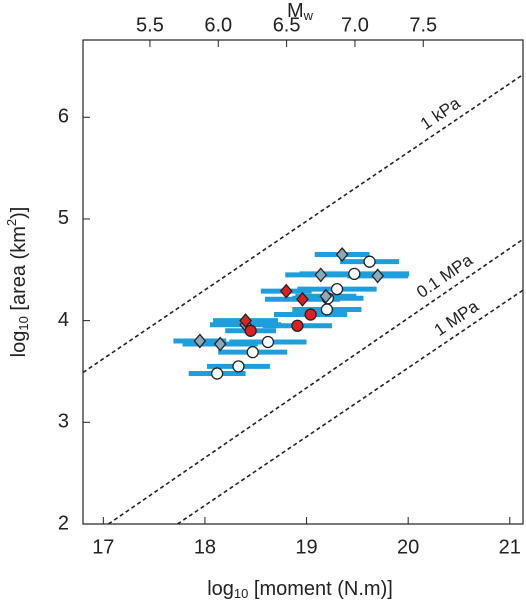  I want to click on label-part: M, so click(295, 11).